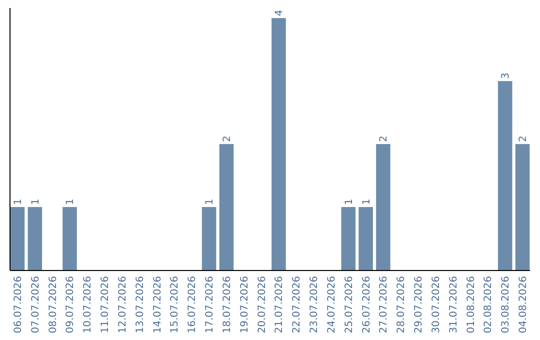 The height and width of the screenshot is (340, 540). Describe the element at coordinates (506, 76) in the screenshot. I see `data-label: 3` at that location.